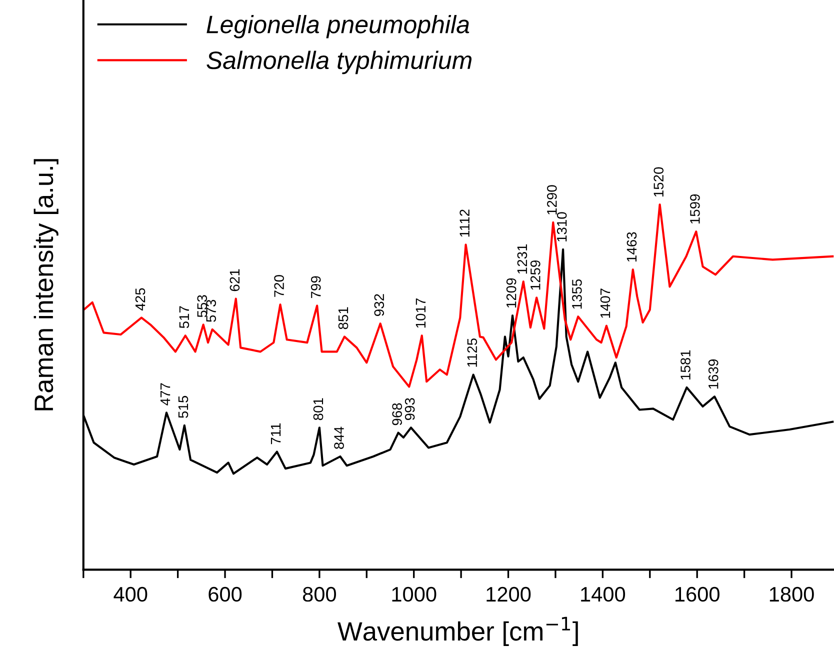 Image resolution: width=834 pixels, height=664 pixels. Describe the element at coordinates (713, 374) in the screenshot. I see `annotation: 1639` at that location.